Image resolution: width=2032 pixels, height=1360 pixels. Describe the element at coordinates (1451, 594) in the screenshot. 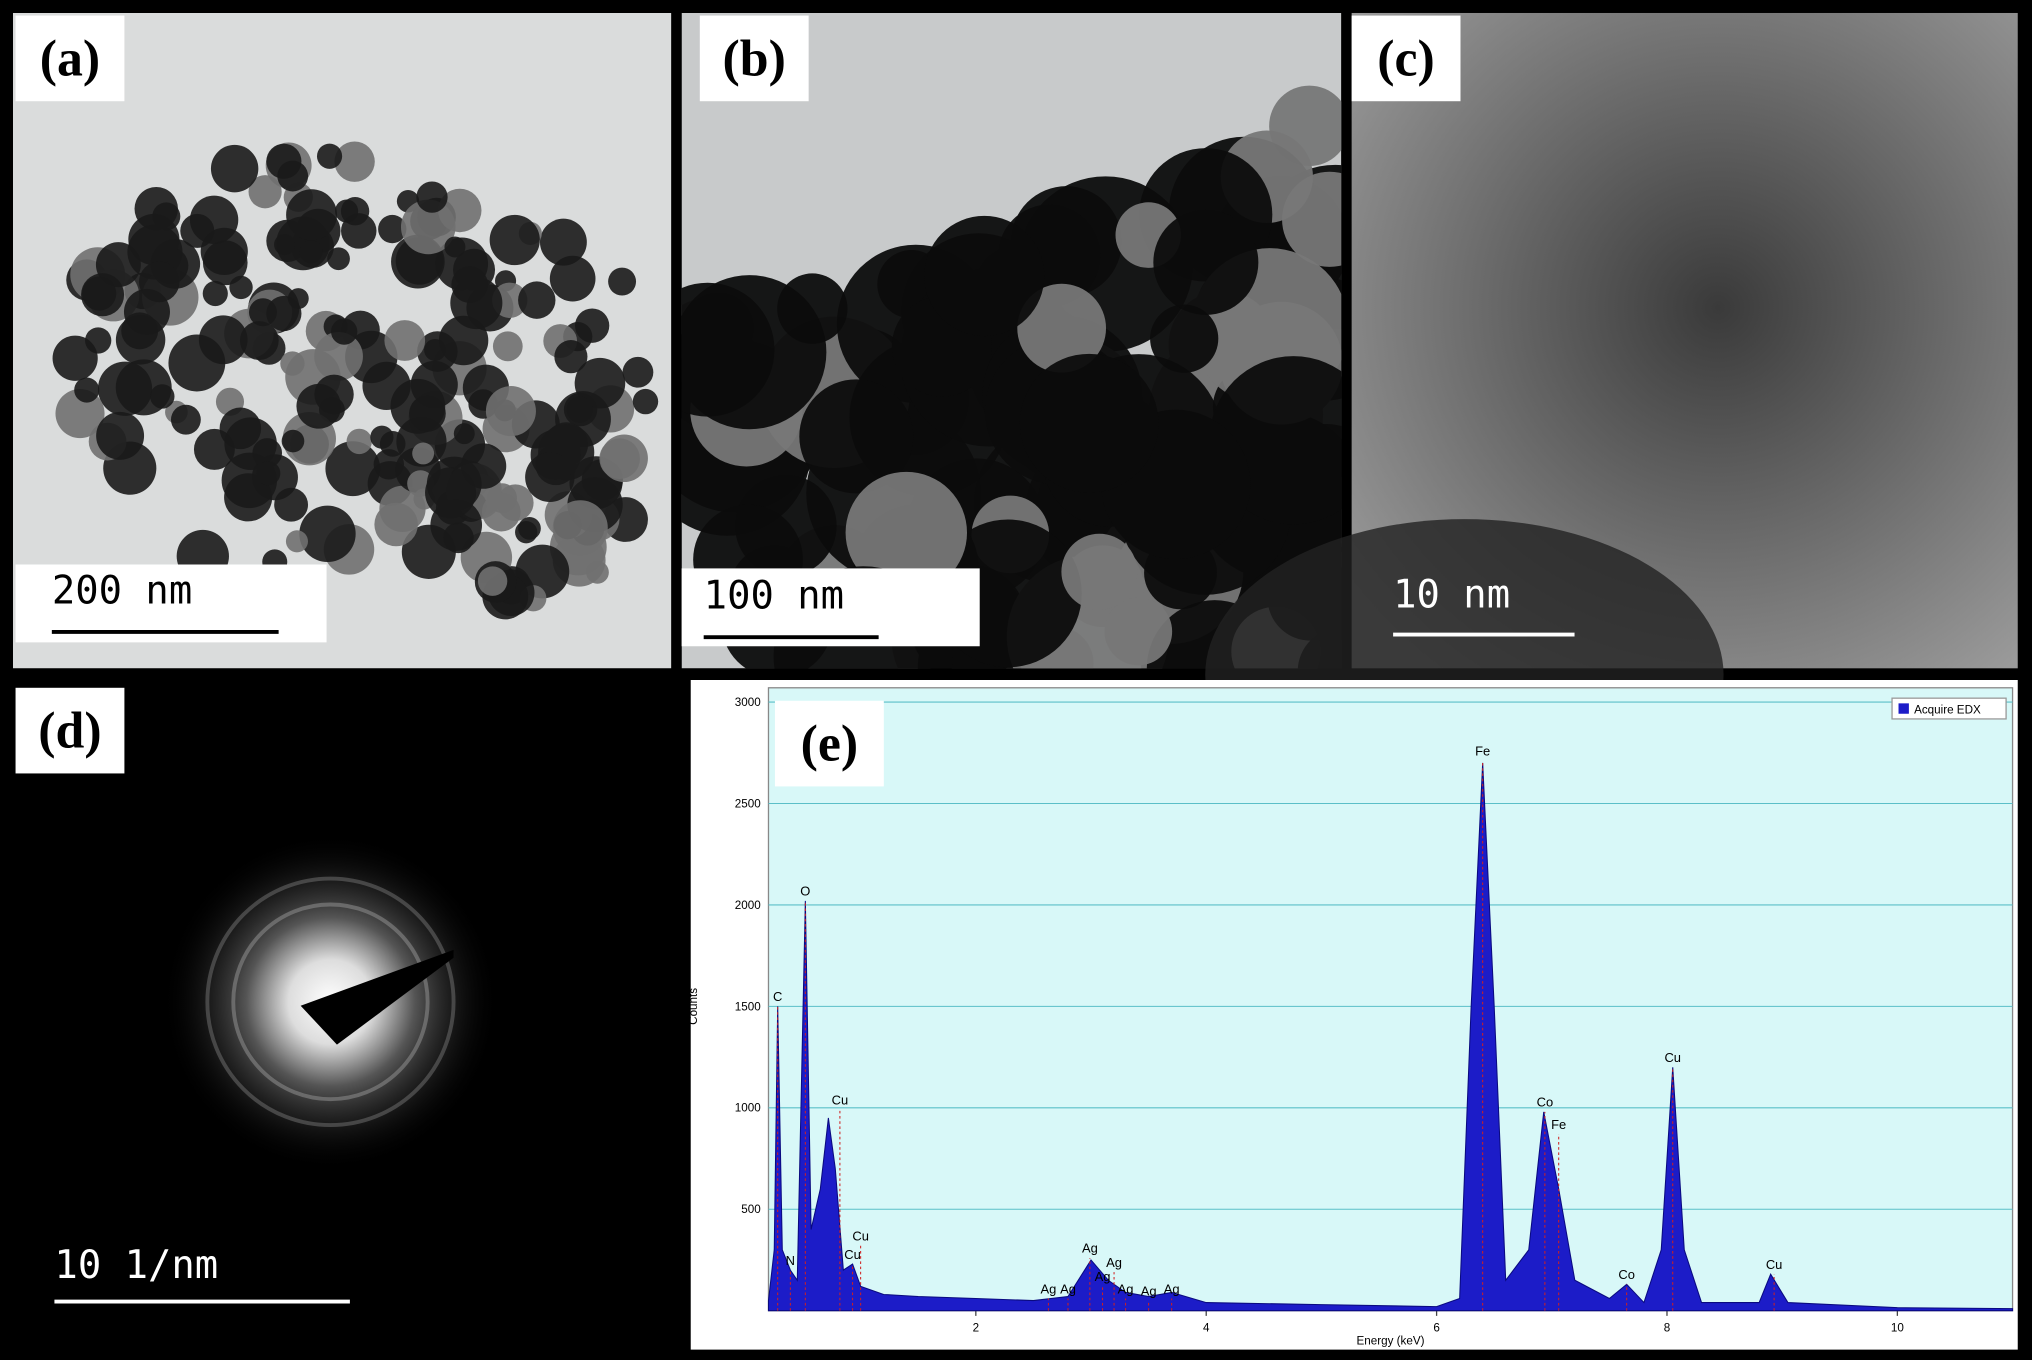

I see `scale-bar-label: 10 nm` at that location.